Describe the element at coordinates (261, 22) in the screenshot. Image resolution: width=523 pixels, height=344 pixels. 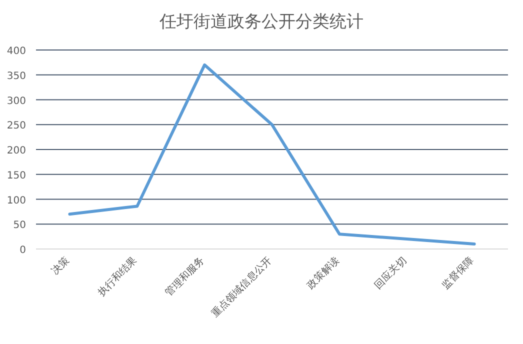
I see `chart-title: 任圩街道政务公开分类统计` at that location.